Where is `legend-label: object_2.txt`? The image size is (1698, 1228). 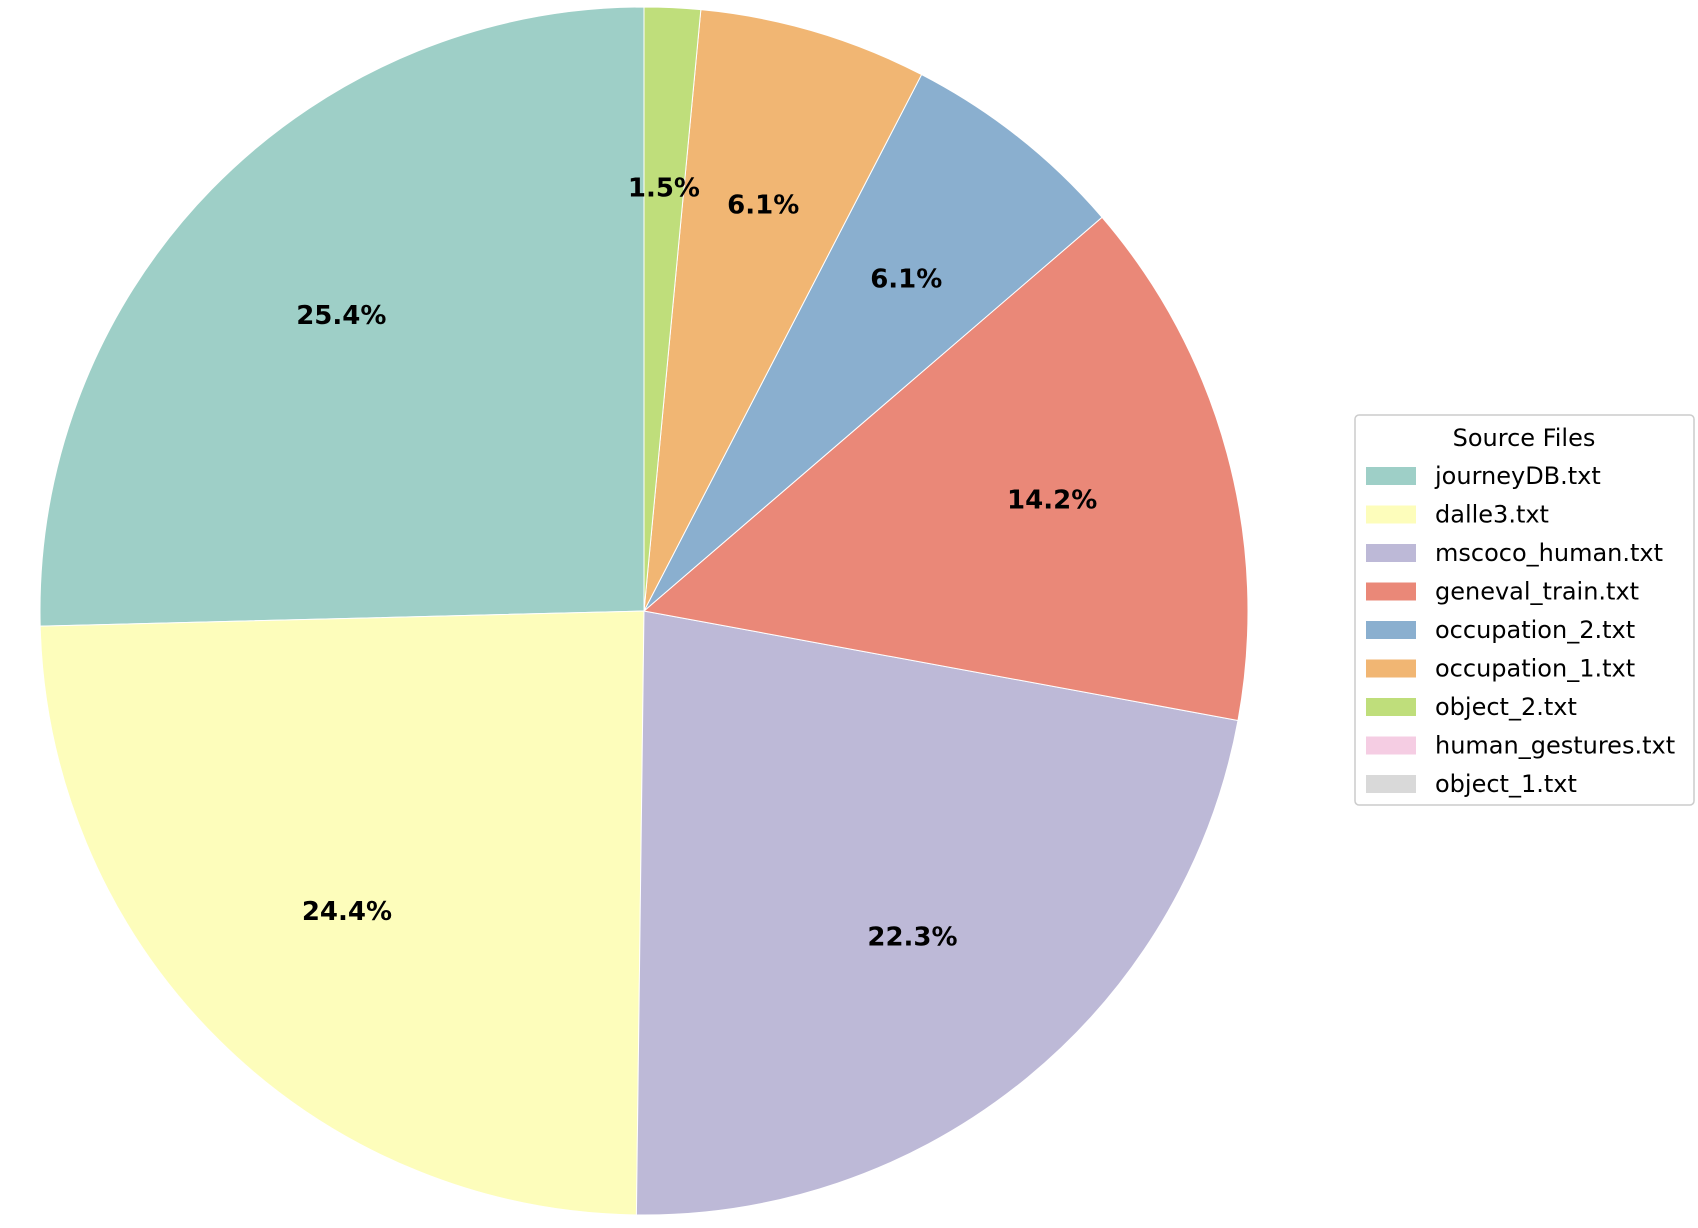
legend-label: object_2.txt is located at coordinates (1506, 707).